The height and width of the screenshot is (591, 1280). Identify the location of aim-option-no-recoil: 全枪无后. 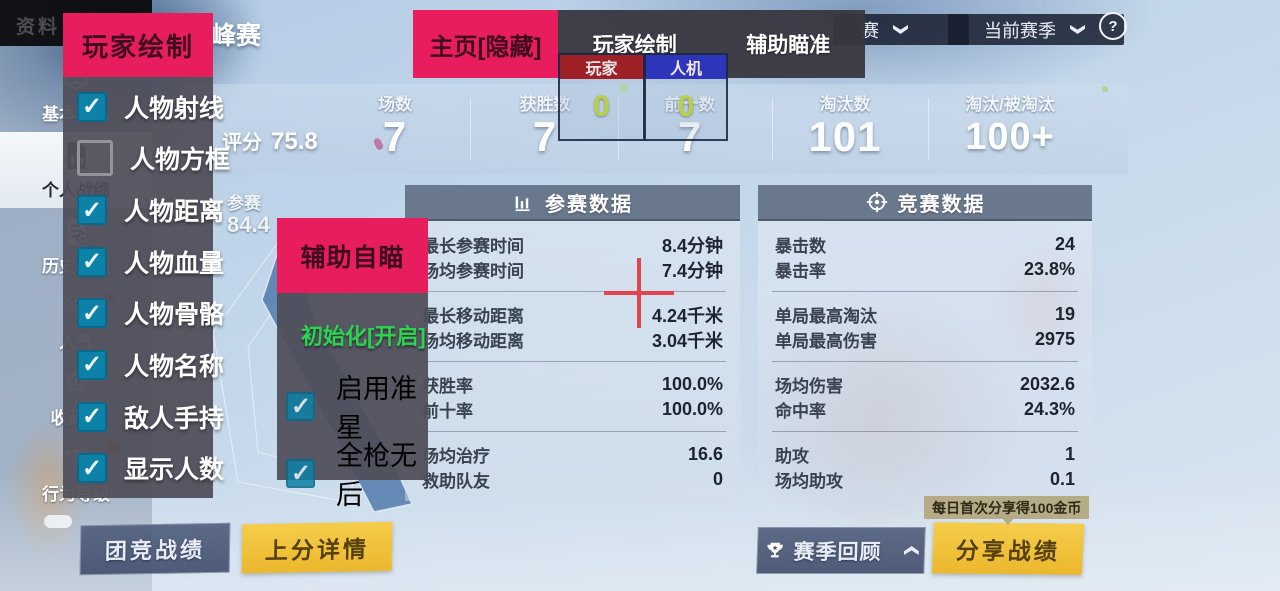
(352, 473).